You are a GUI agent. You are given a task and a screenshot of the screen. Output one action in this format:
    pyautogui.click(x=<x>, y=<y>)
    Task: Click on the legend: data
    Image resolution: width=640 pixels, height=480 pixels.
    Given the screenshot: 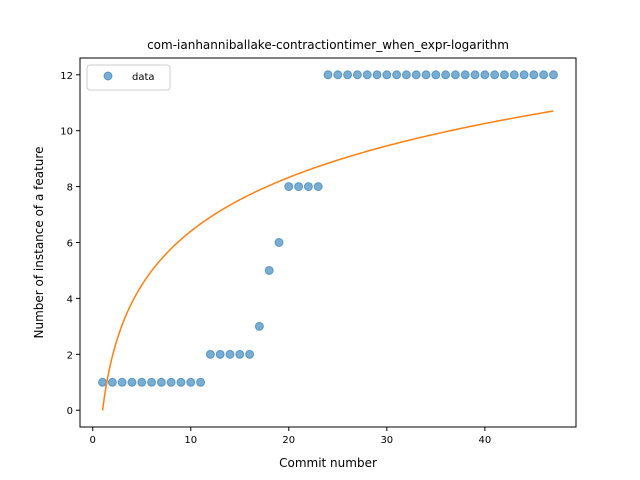 What is the action you would take?
    pyautogui.click(x=128, y=77)
    